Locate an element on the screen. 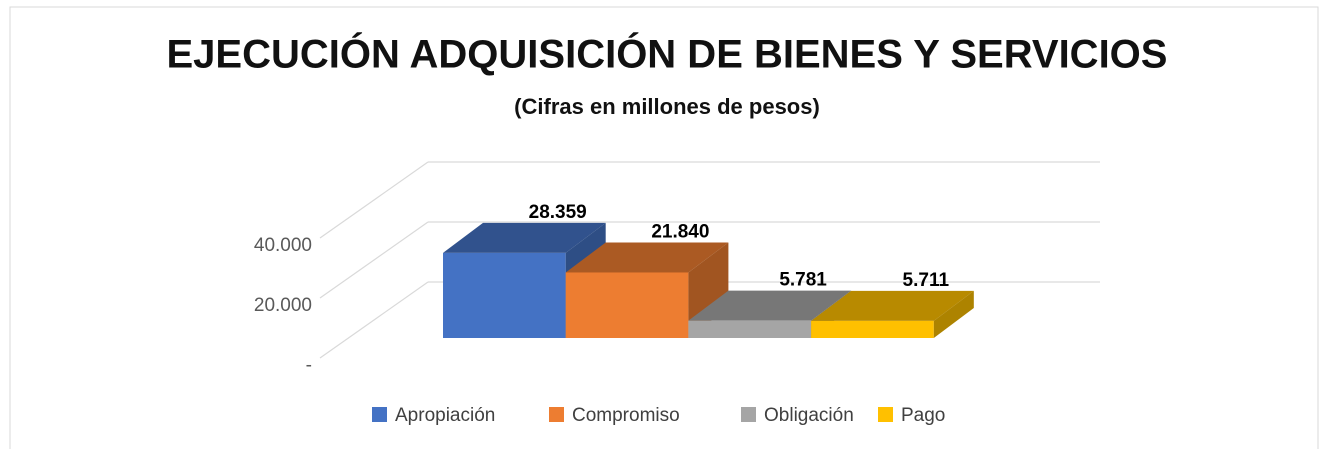 The width and height of the screenshot is (1325, 454). y-tick-label: 40.000 is located at coordinates (283, 245).